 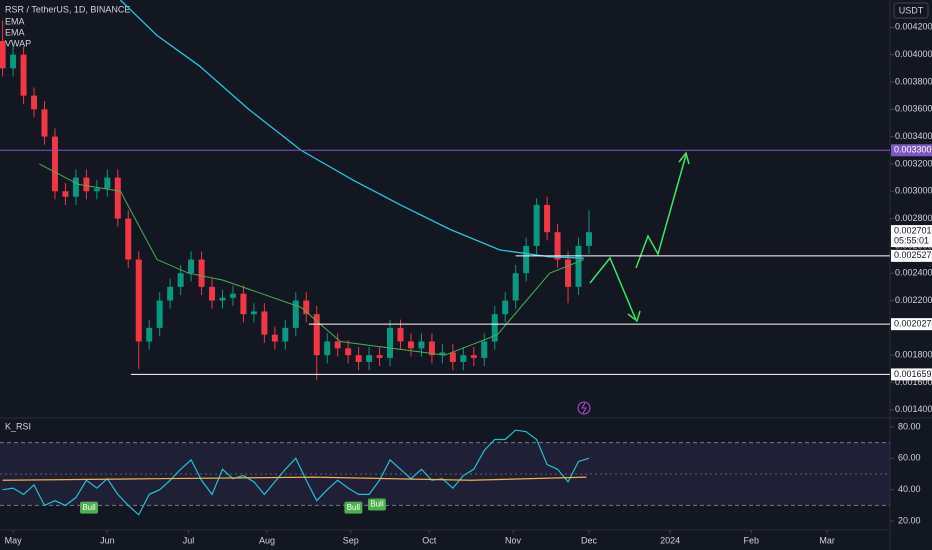 What do you see at coordinates (18, 426) in the screenshot?
I see `rsi-title: K_RSI` at bounding box center [18, 426].